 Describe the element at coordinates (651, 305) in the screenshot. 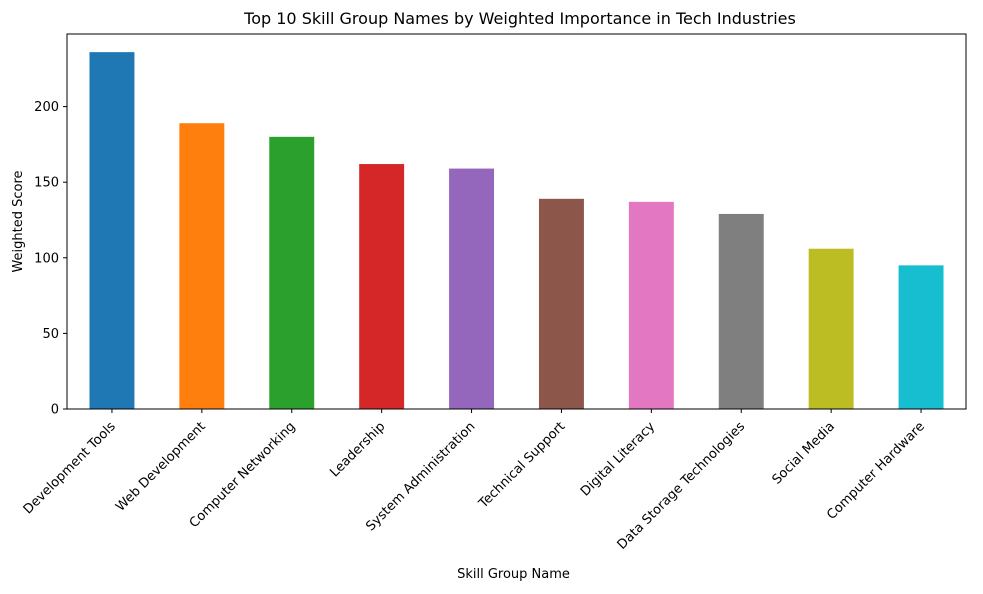

I see `bar-digital-literacy` at that location.